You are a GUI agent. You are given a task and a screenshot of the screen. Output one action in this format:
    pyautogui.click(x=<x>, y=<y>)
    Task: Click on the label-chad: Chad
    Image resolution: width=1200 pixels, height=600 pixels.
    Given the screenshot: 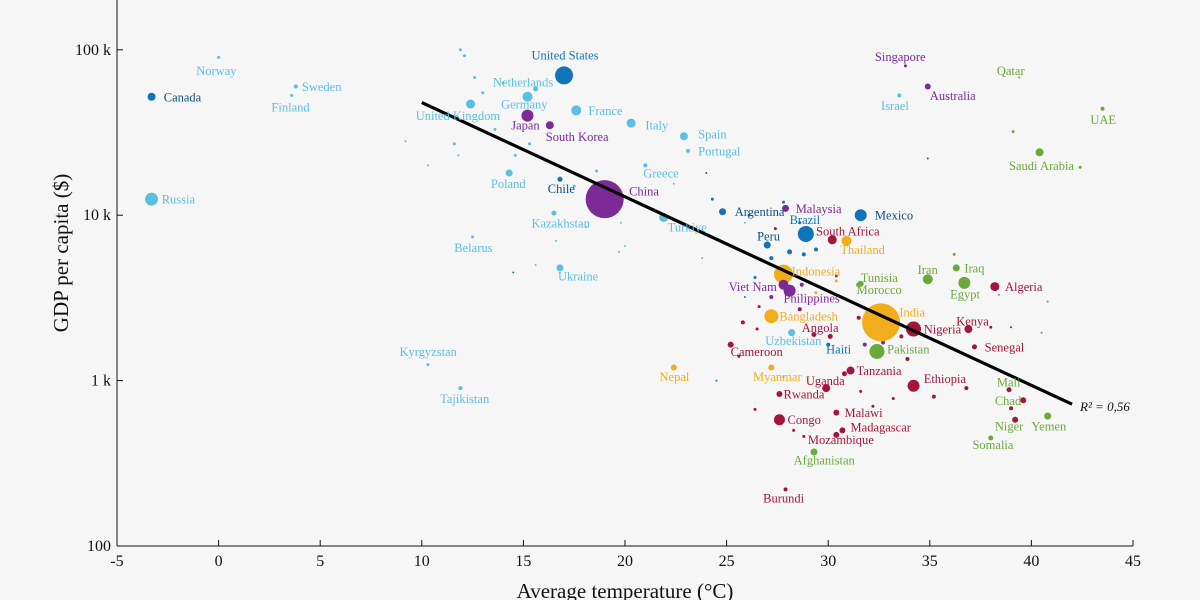 What is the action you would take?
    pyautogui.click(x=1008, y=401)
    